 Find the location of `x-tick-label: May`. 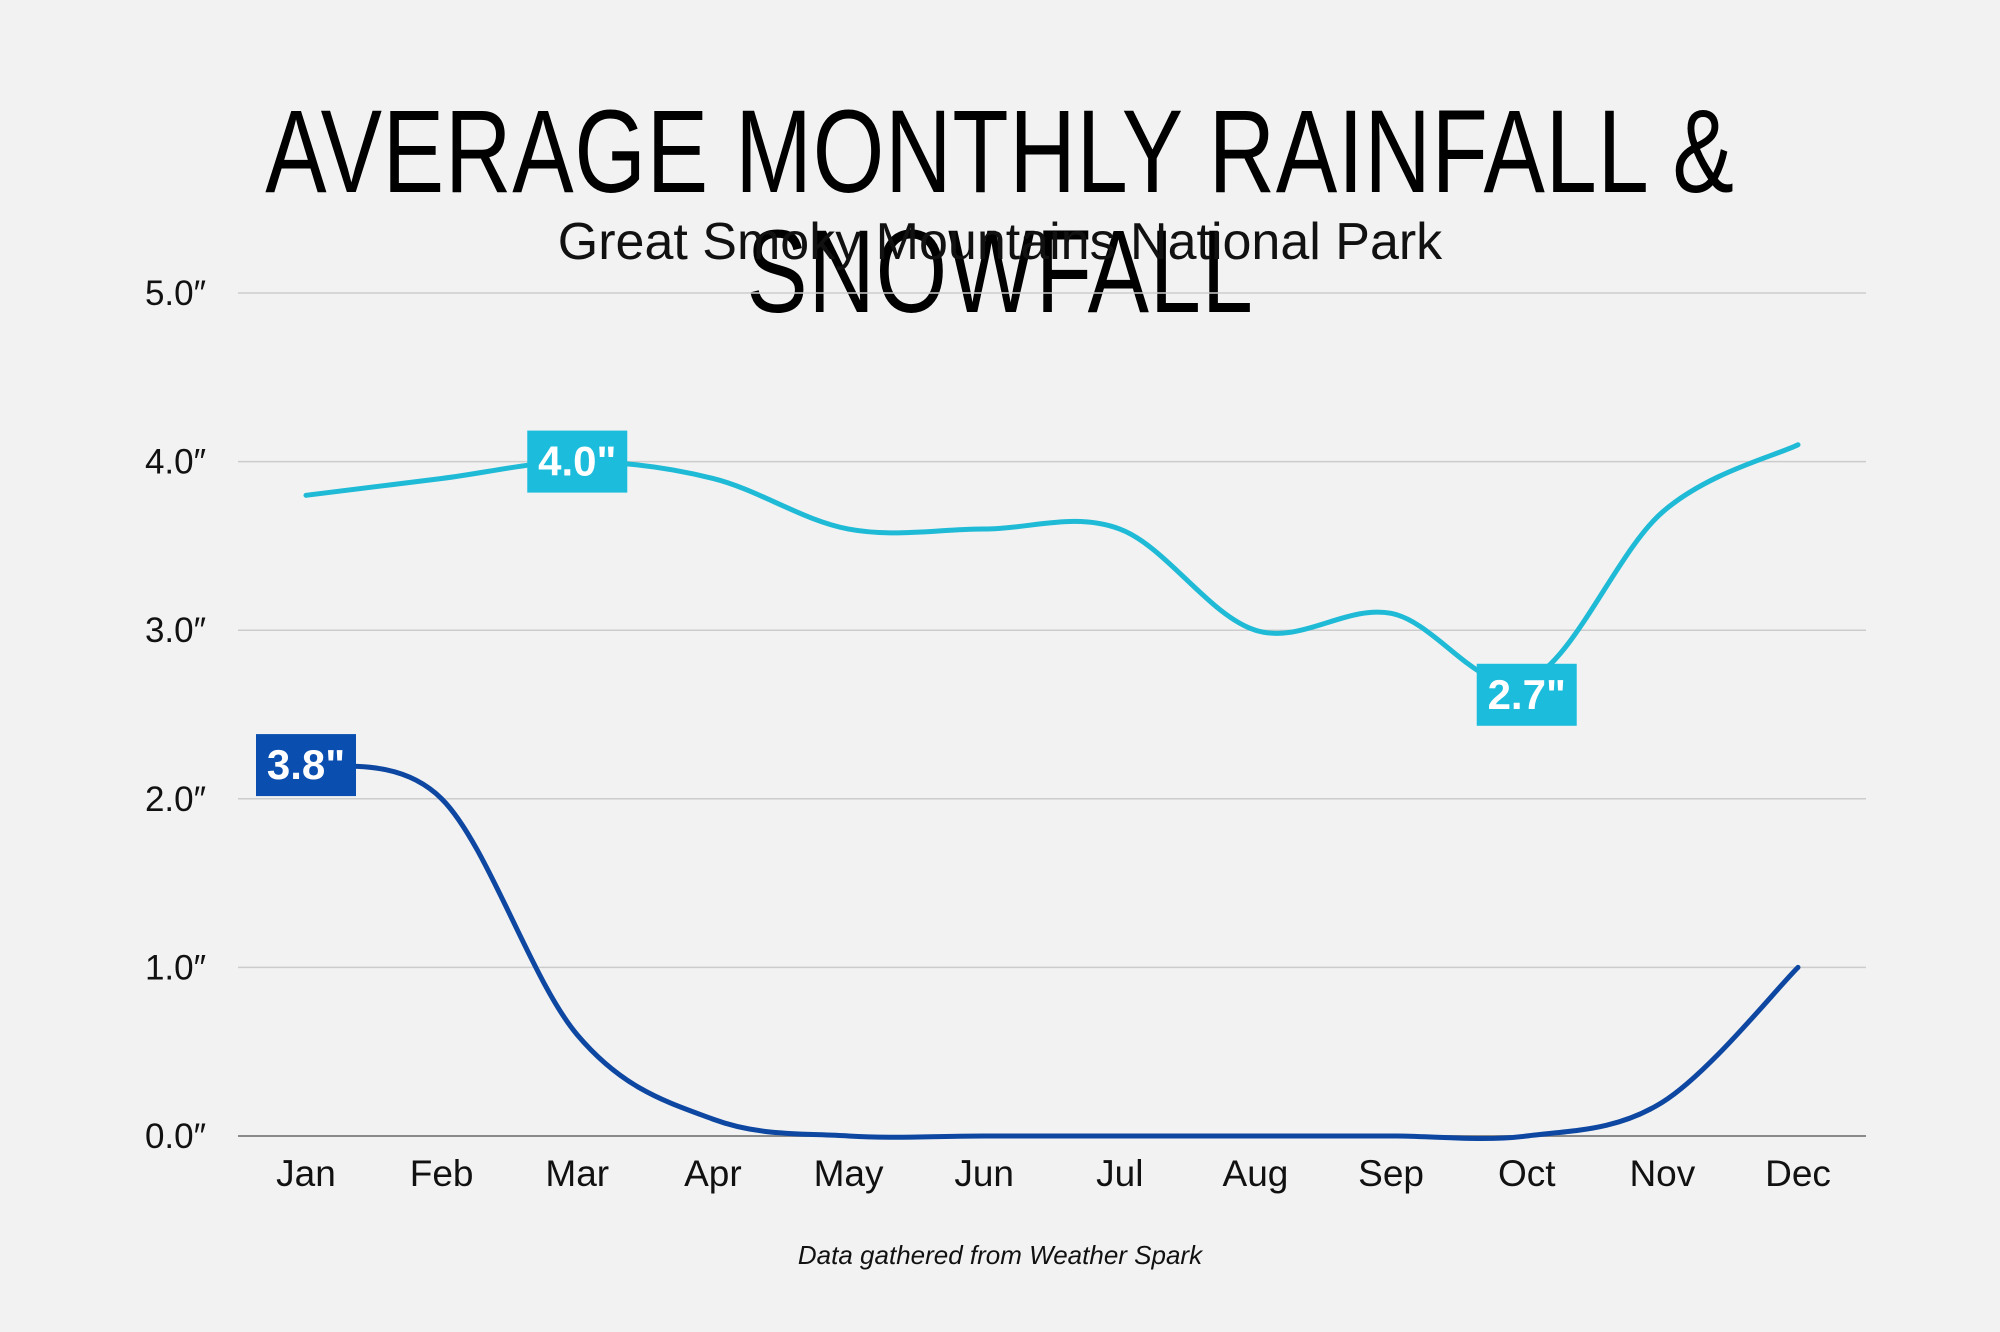

x-tick-label: May is located at coordinates (849, 1173).